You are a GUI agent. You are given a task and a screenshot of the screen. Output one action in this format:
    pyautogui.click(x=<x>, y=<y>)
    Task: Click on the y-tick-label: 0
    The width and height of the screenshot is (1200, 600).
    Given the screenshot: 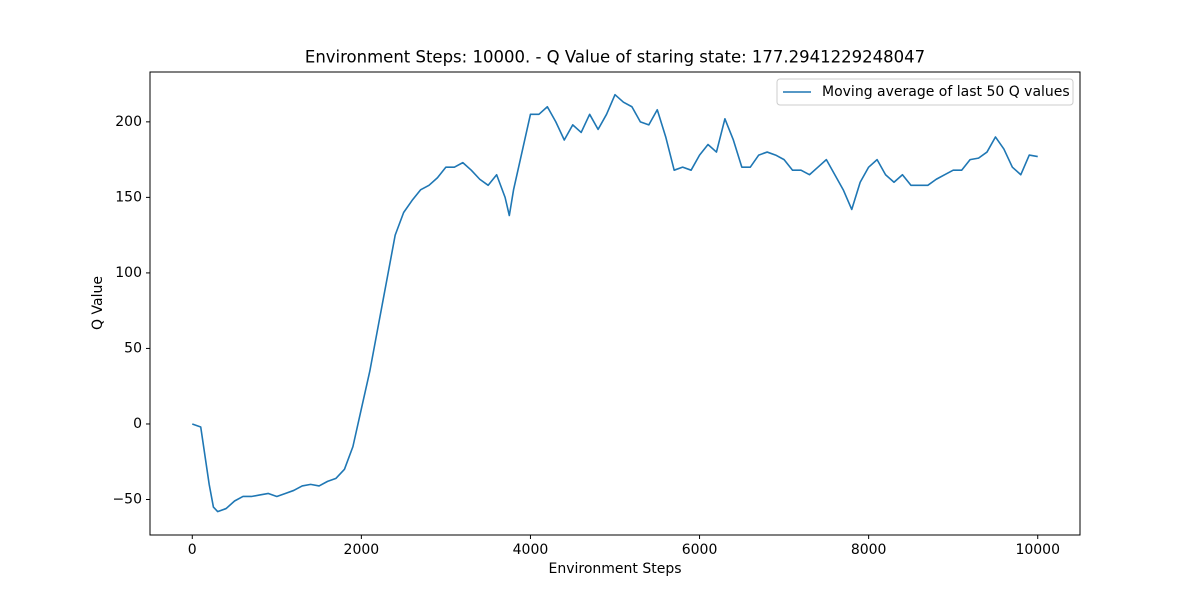 What is the action you would take?
    pyautogui.click(x=137, y=424)
    